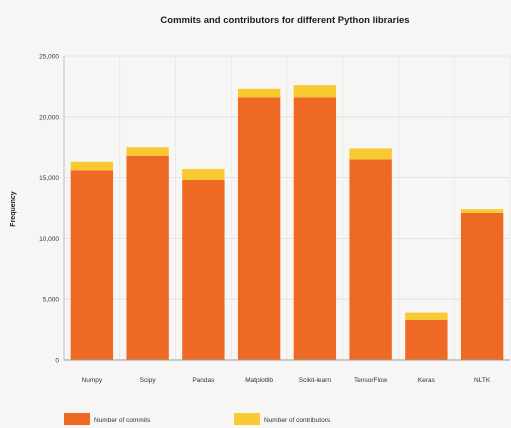 The image size is (511, 428). What do you see at coordinates (371, 380) in the screenshot?
I see `x-tick-label: TensorFlow` at bounding box center [371, 380].